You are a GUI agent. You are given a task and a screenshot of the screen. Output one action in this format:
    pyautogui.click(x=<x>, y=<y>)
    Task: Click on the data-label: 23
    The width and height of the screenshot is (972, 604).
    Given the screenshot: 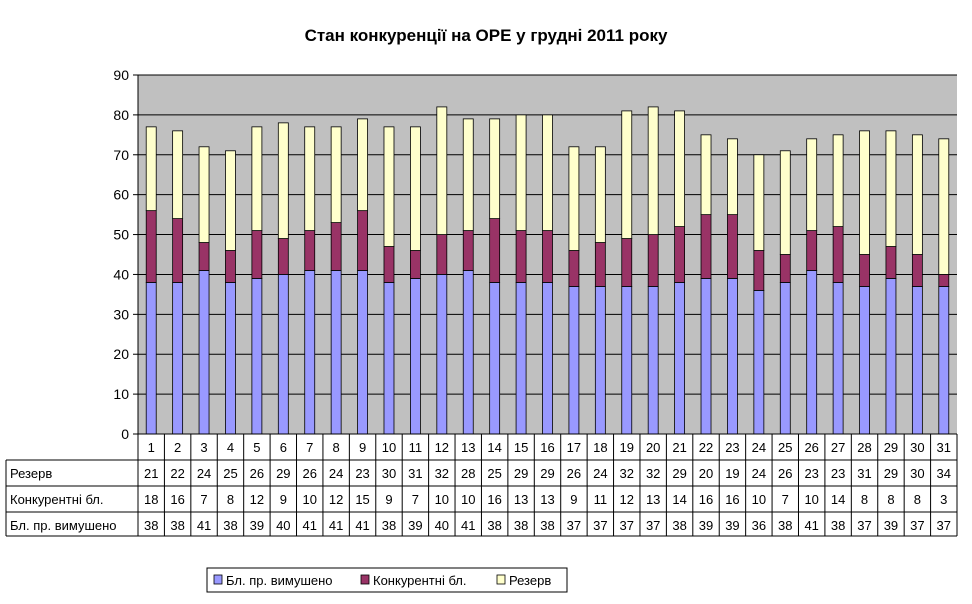 What is the action you would take?
    pyautogui.click(x=362, y=473)
    